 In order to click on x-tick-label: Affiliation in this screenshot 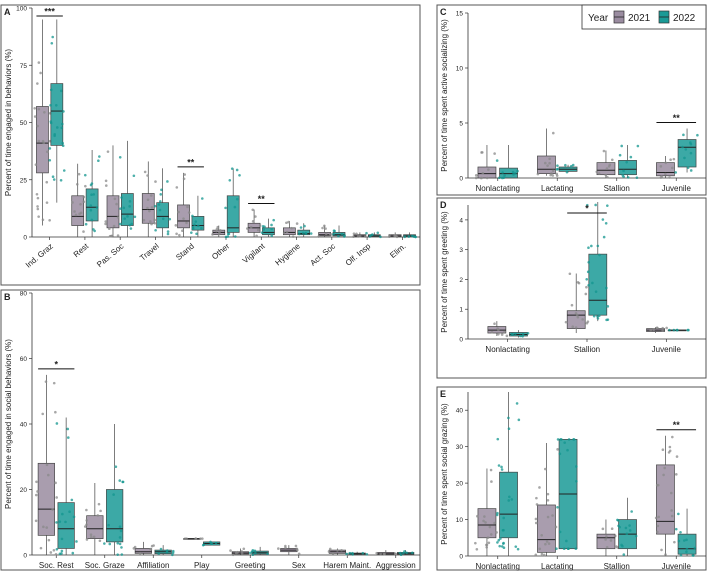, I will do `click(153, 565)`.